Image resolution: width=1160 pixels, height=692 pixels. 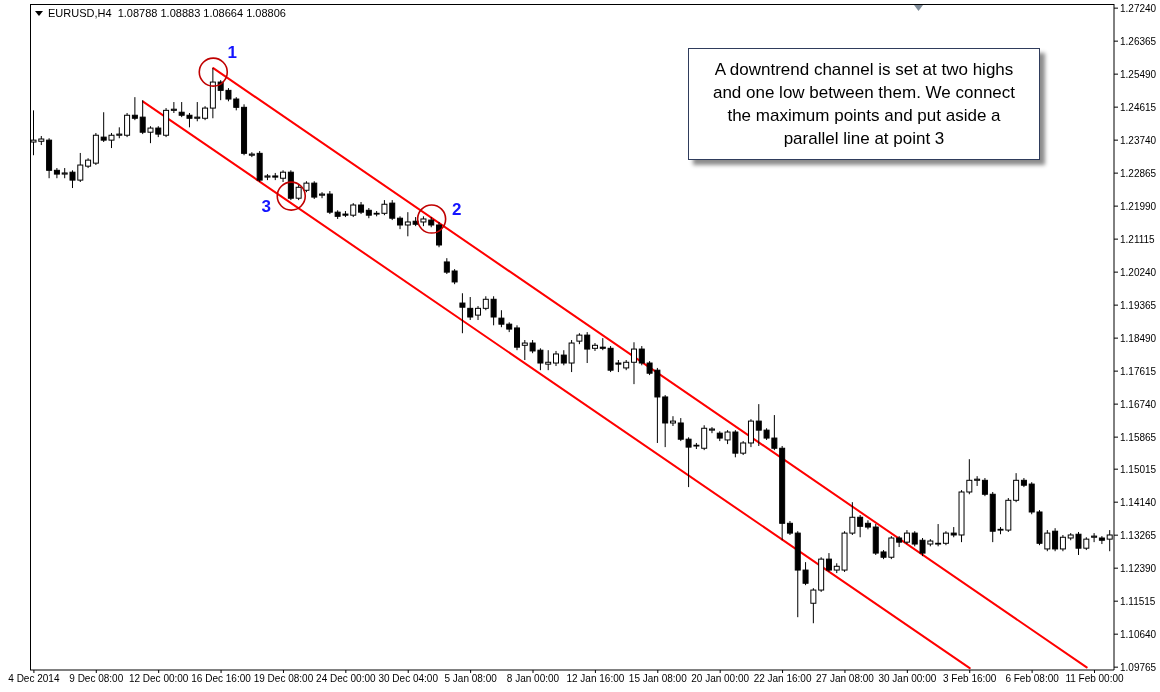 I want to click on y-tick-label: 1.19365, so click(x=1138, y=305).